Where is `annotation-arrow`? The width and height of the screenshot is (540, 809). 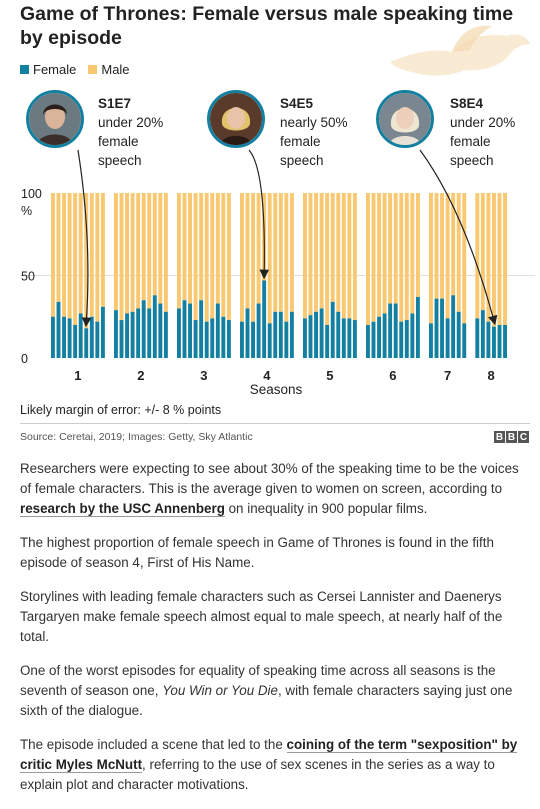
annotation-arrow is located at coordinates (458, 237).